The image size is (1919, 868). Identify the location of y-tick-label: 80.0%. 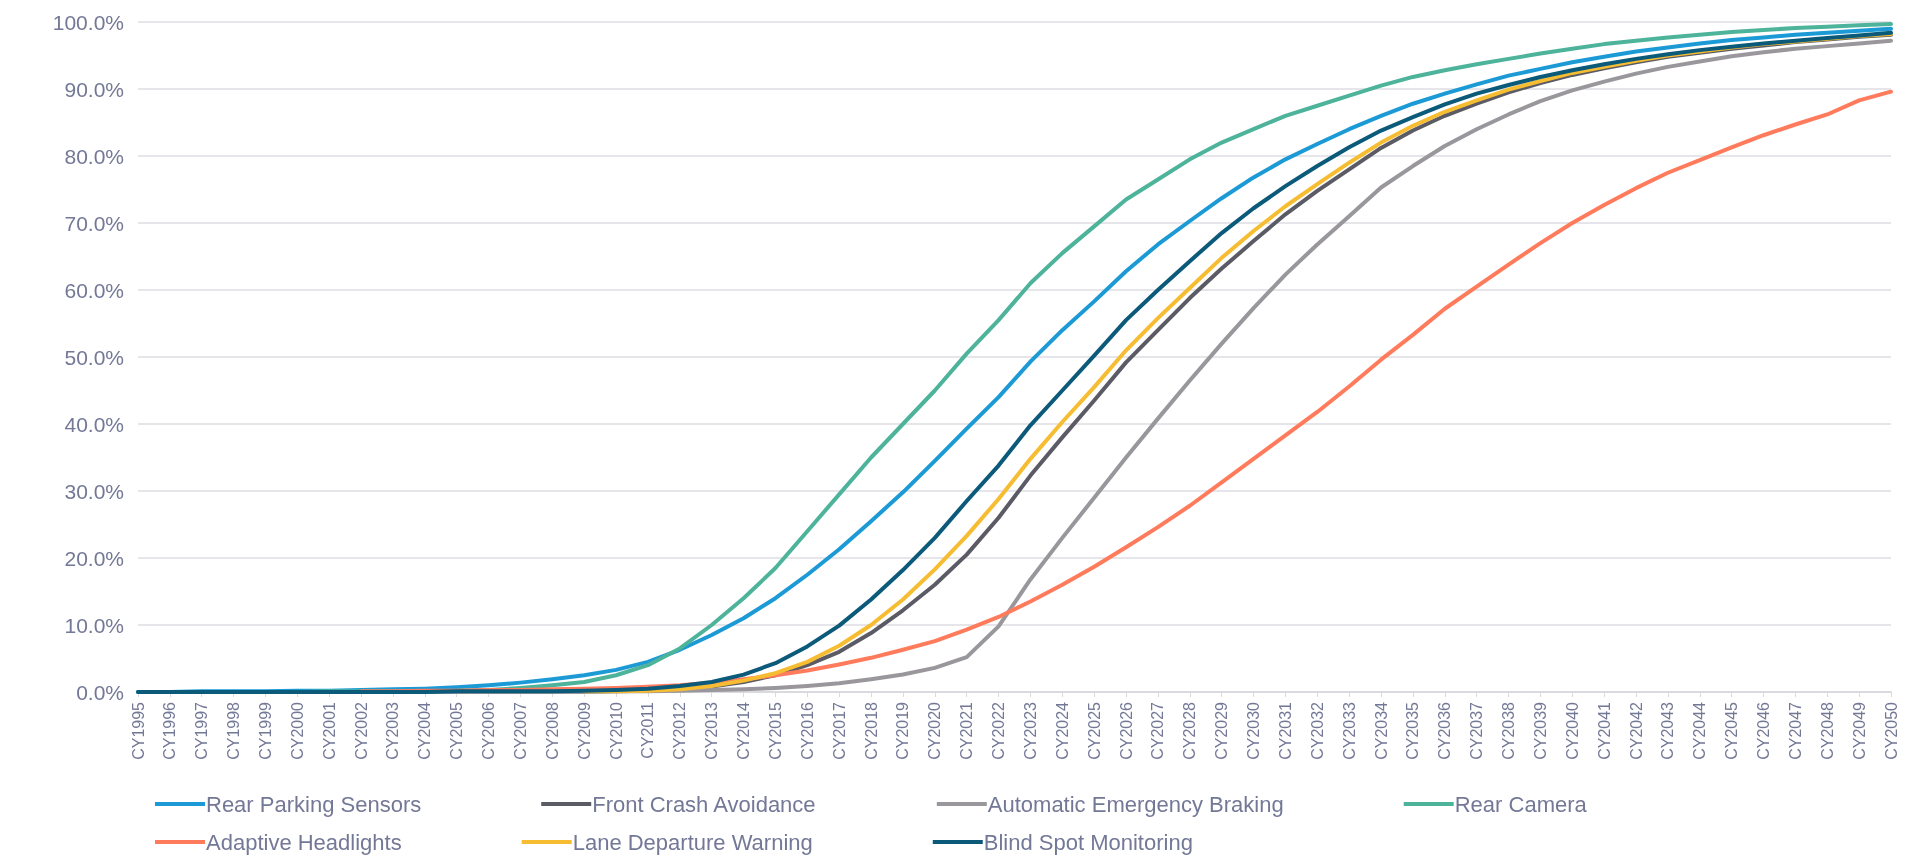
(94, 156).